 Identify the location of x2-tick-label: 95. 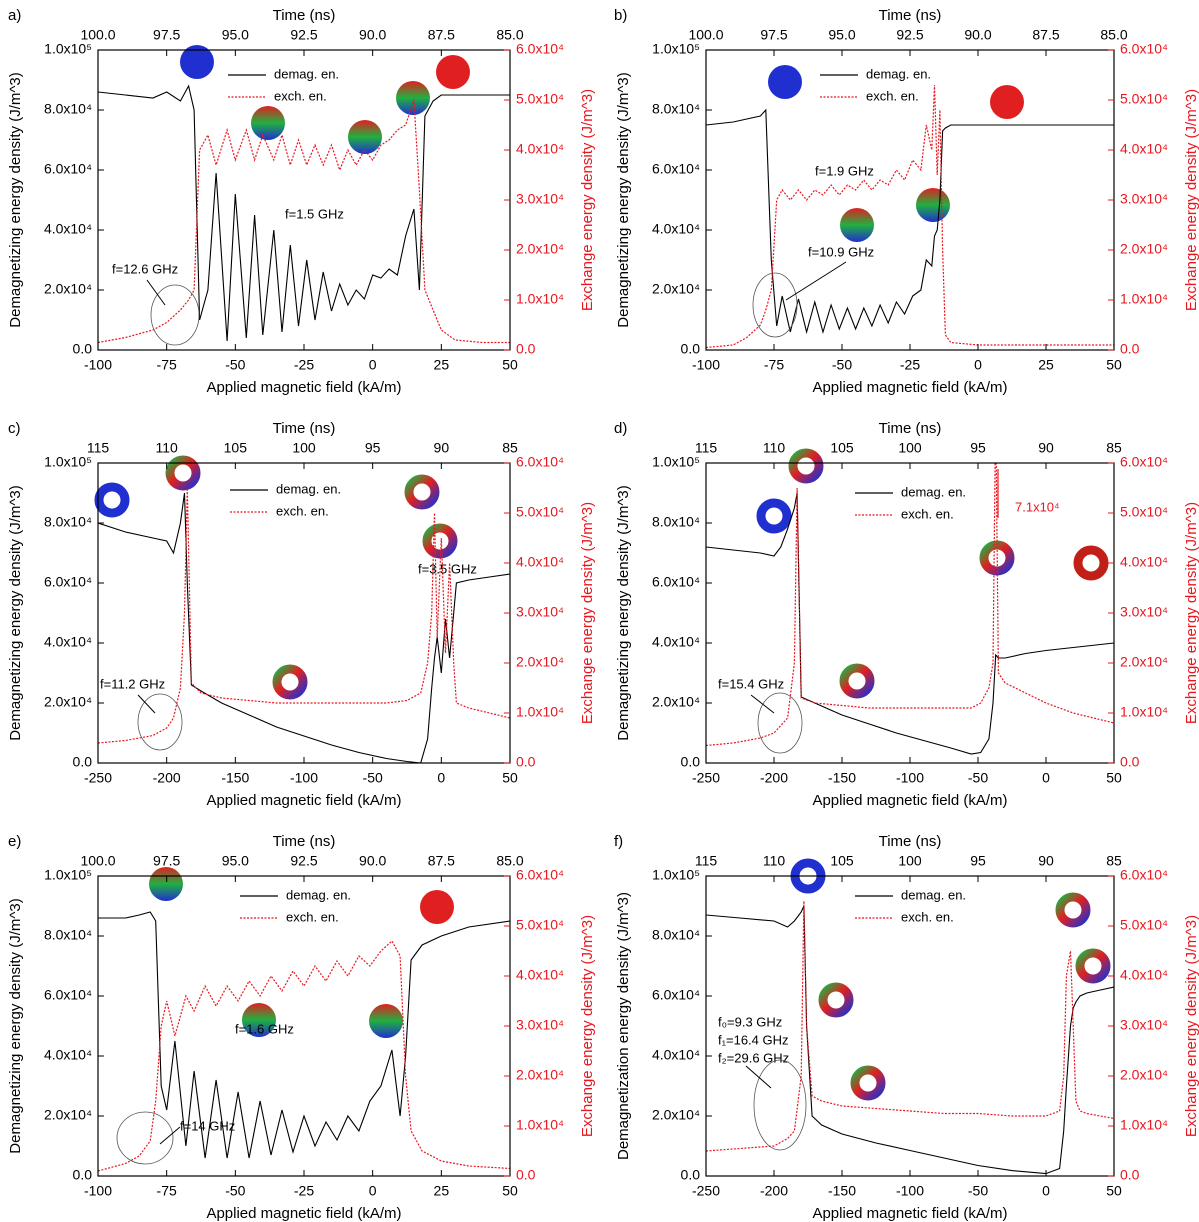
(373, 448).